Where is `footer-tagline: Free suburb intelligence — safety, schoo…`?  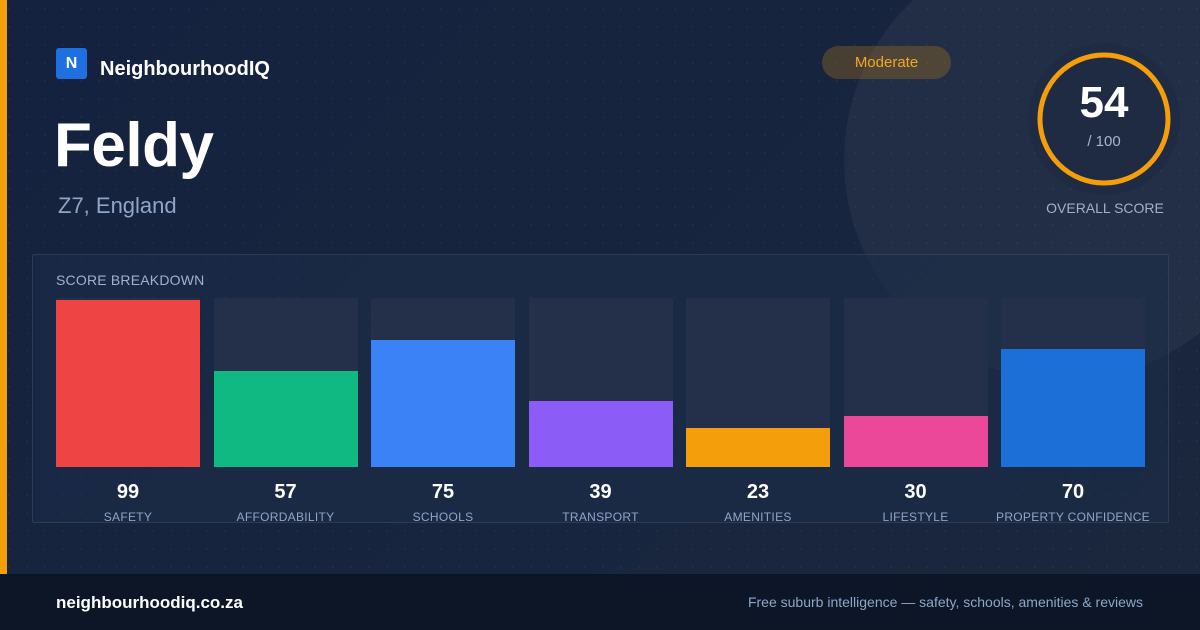 footer-tagline: Free suburb intelligence — safety, schoo… is located at coordinates (945, 602).